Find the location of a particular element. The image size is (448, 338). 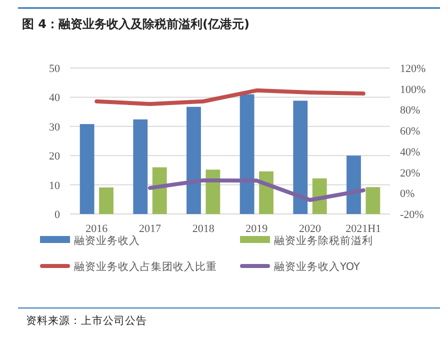

x-tick-label: 2019 is located at coordinates (257, 229).